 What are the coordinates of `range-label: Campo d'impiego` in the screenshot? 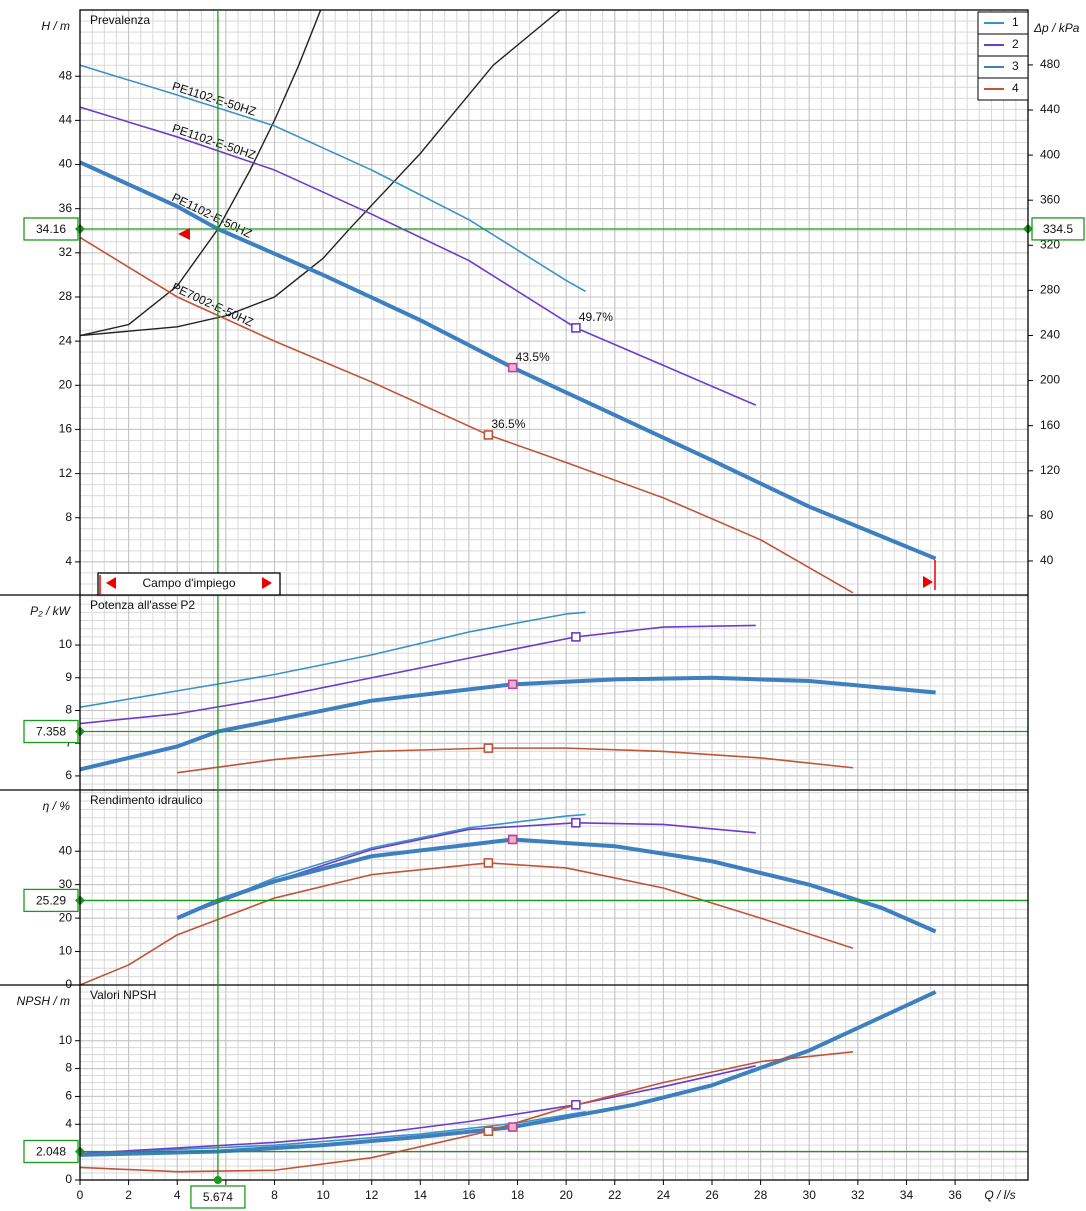 It's located at (188, 583).